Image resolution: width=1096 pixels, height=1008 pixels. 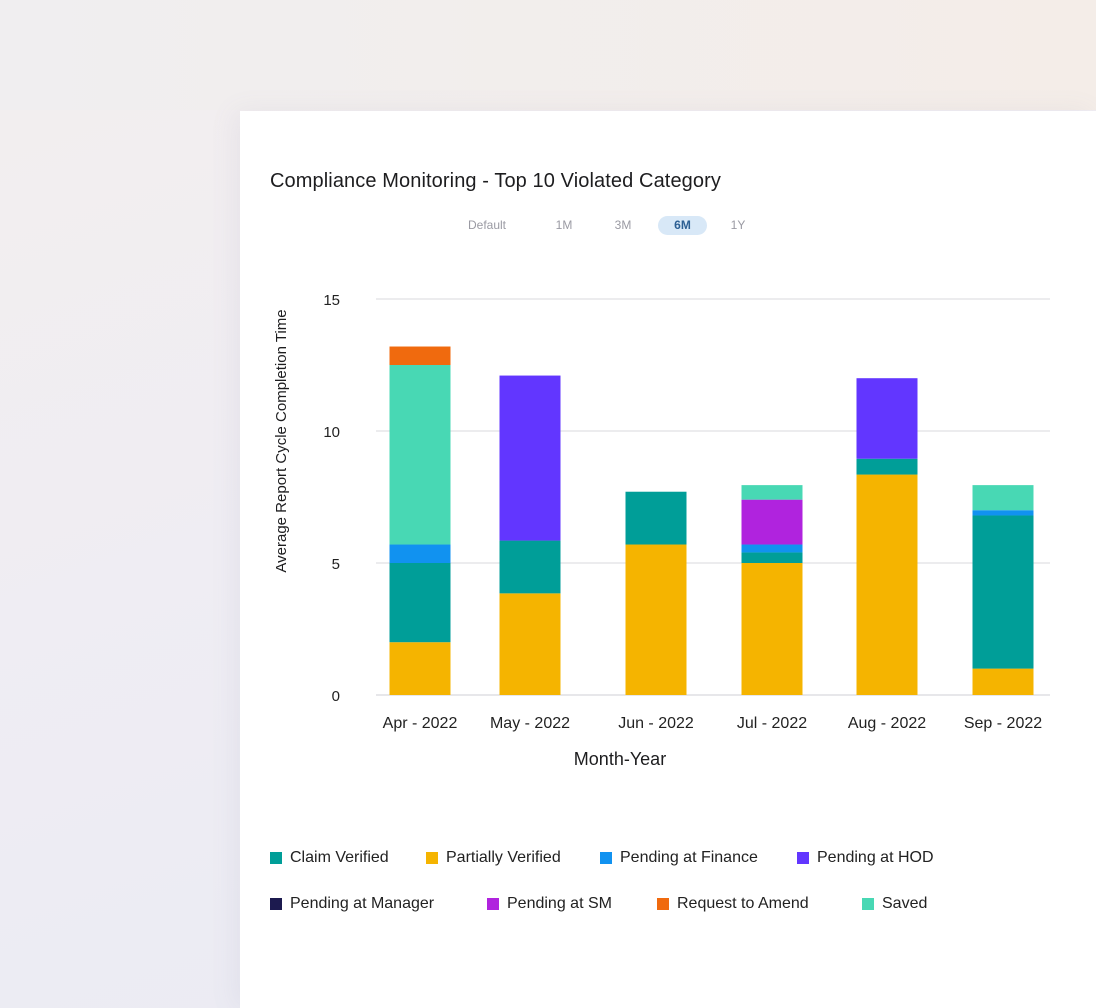 I want to click on legend-item: Pending at Manager, so click(x=352, y=904).